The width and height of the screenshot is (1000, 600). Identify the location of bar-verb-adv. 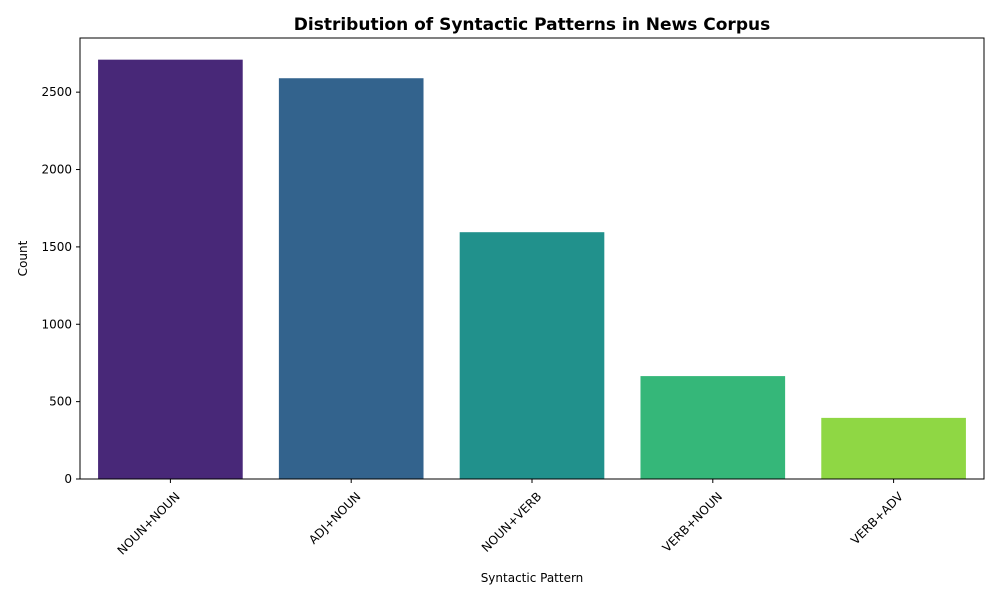
(893, 448).